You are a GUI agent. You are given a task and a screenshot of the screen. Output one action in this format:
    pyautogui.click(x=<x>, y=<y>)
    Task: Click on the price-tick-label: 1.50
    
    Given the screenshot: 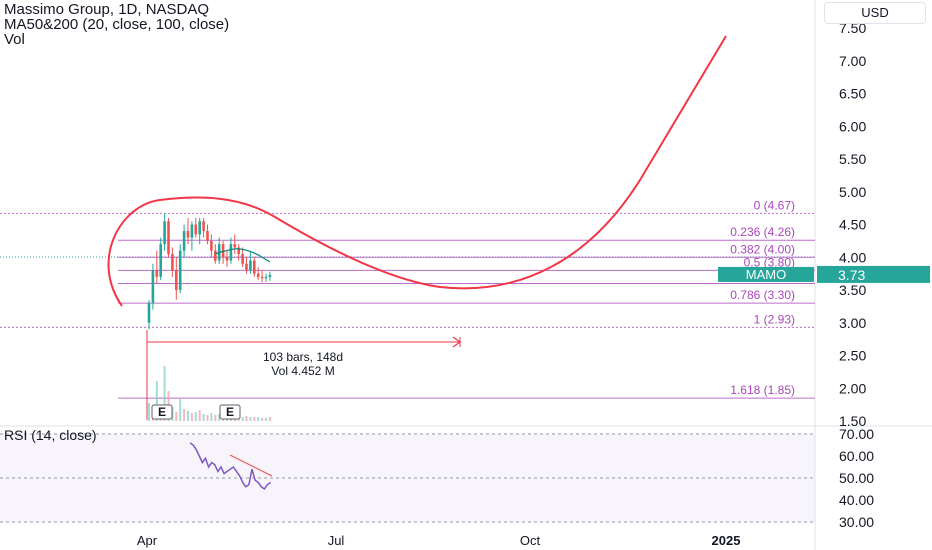 What is the action you would take?
    pyautogui.click(x=852, y=421)
    